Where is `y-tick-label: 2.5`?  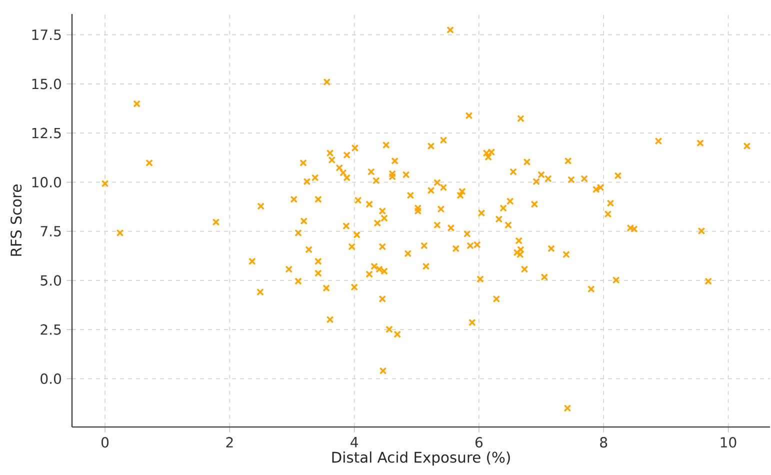 y-tick-label: 2.5 is located at coordinates (50, 329).